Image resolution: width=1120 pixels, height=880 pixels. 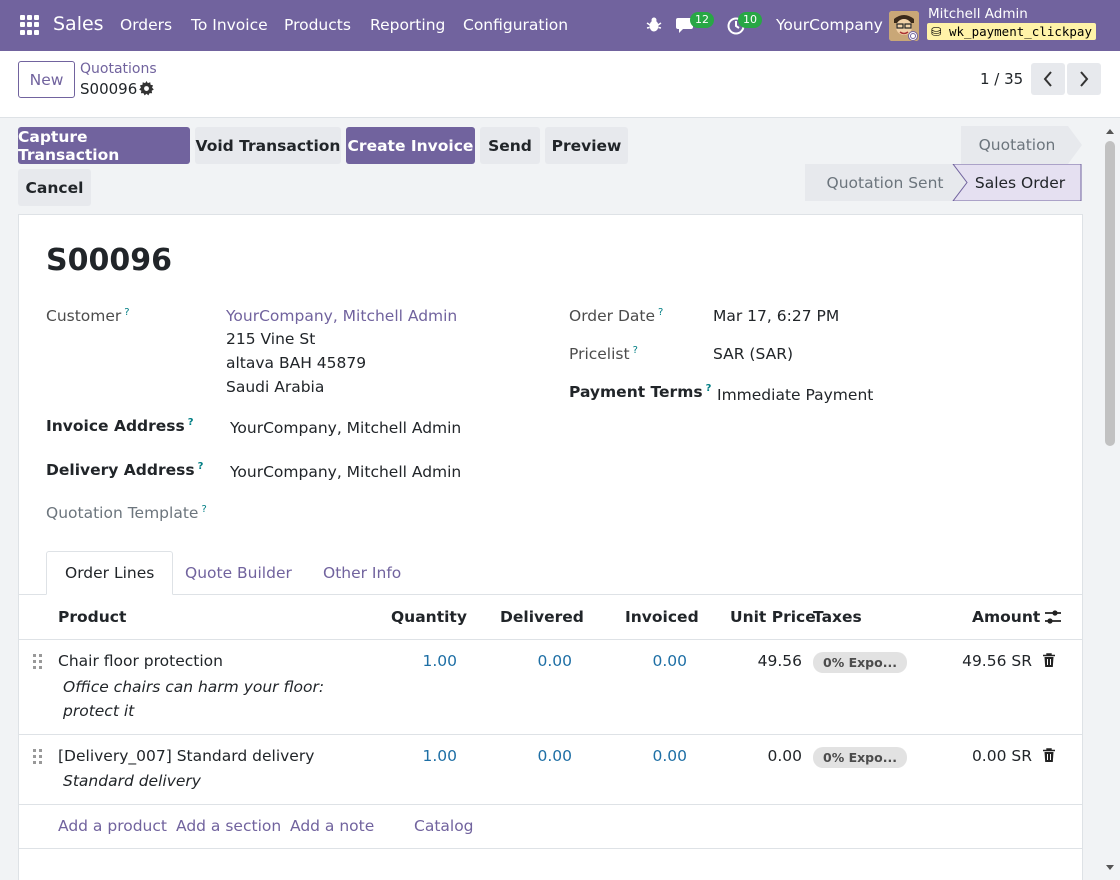 What do you see at coordinates (429, 617) in the screenshot?
I see `column-quantity: Quantity` at bounding box center [429, 617].